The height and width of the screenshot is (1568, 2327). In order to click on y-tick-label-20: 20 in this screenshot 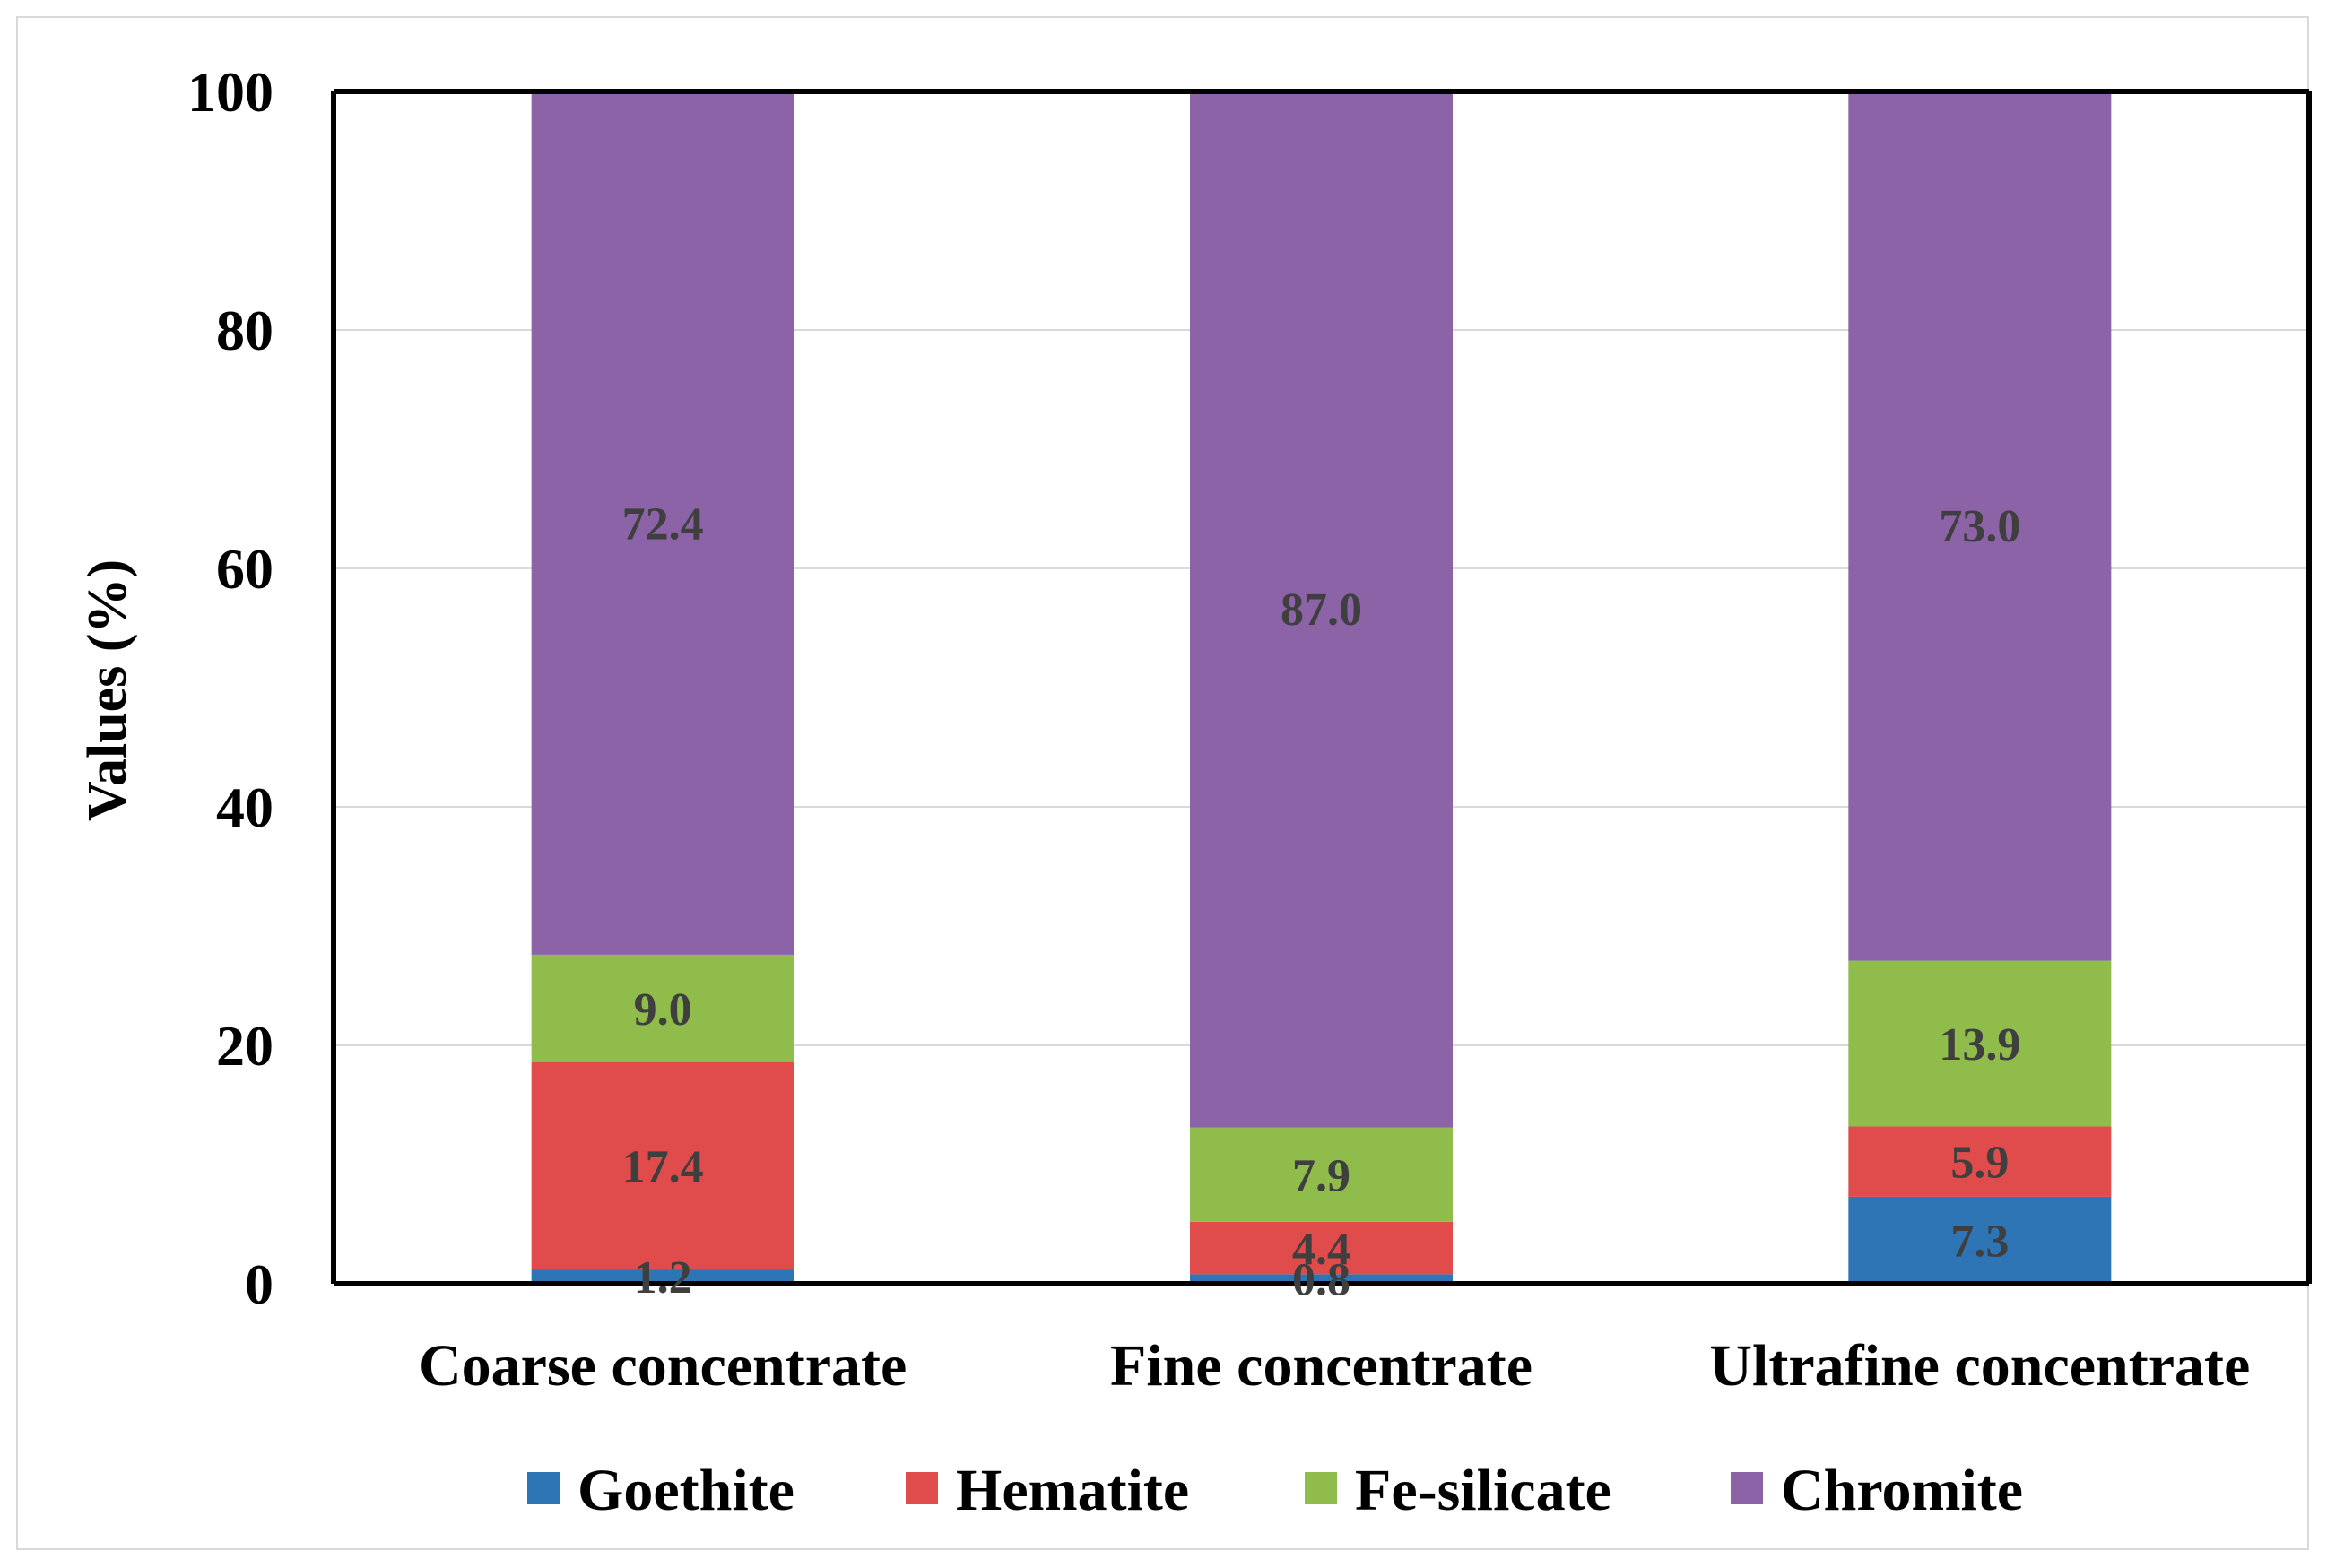, I will do `click(245, 1046)`.